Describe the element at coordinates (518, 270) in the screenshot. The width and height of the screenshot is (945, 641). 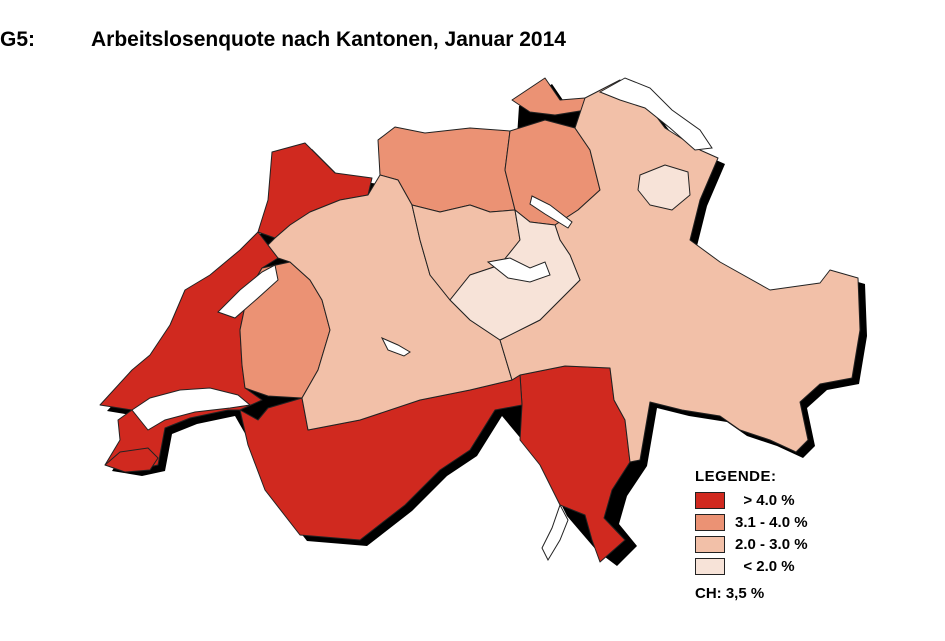
I see `lake-lucerne` at that location.